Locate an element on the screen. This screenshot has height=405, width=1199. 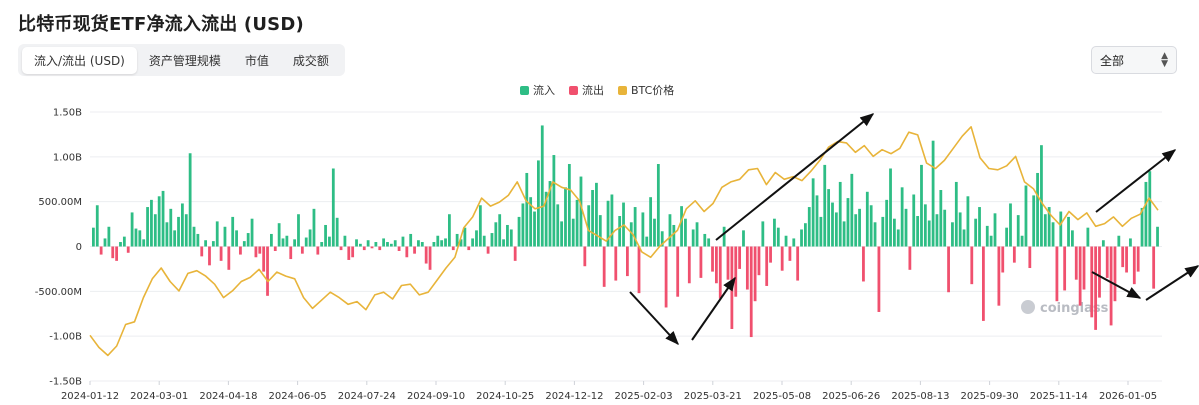
legend-outflow: 流出 is located at coordinates (586, 90).